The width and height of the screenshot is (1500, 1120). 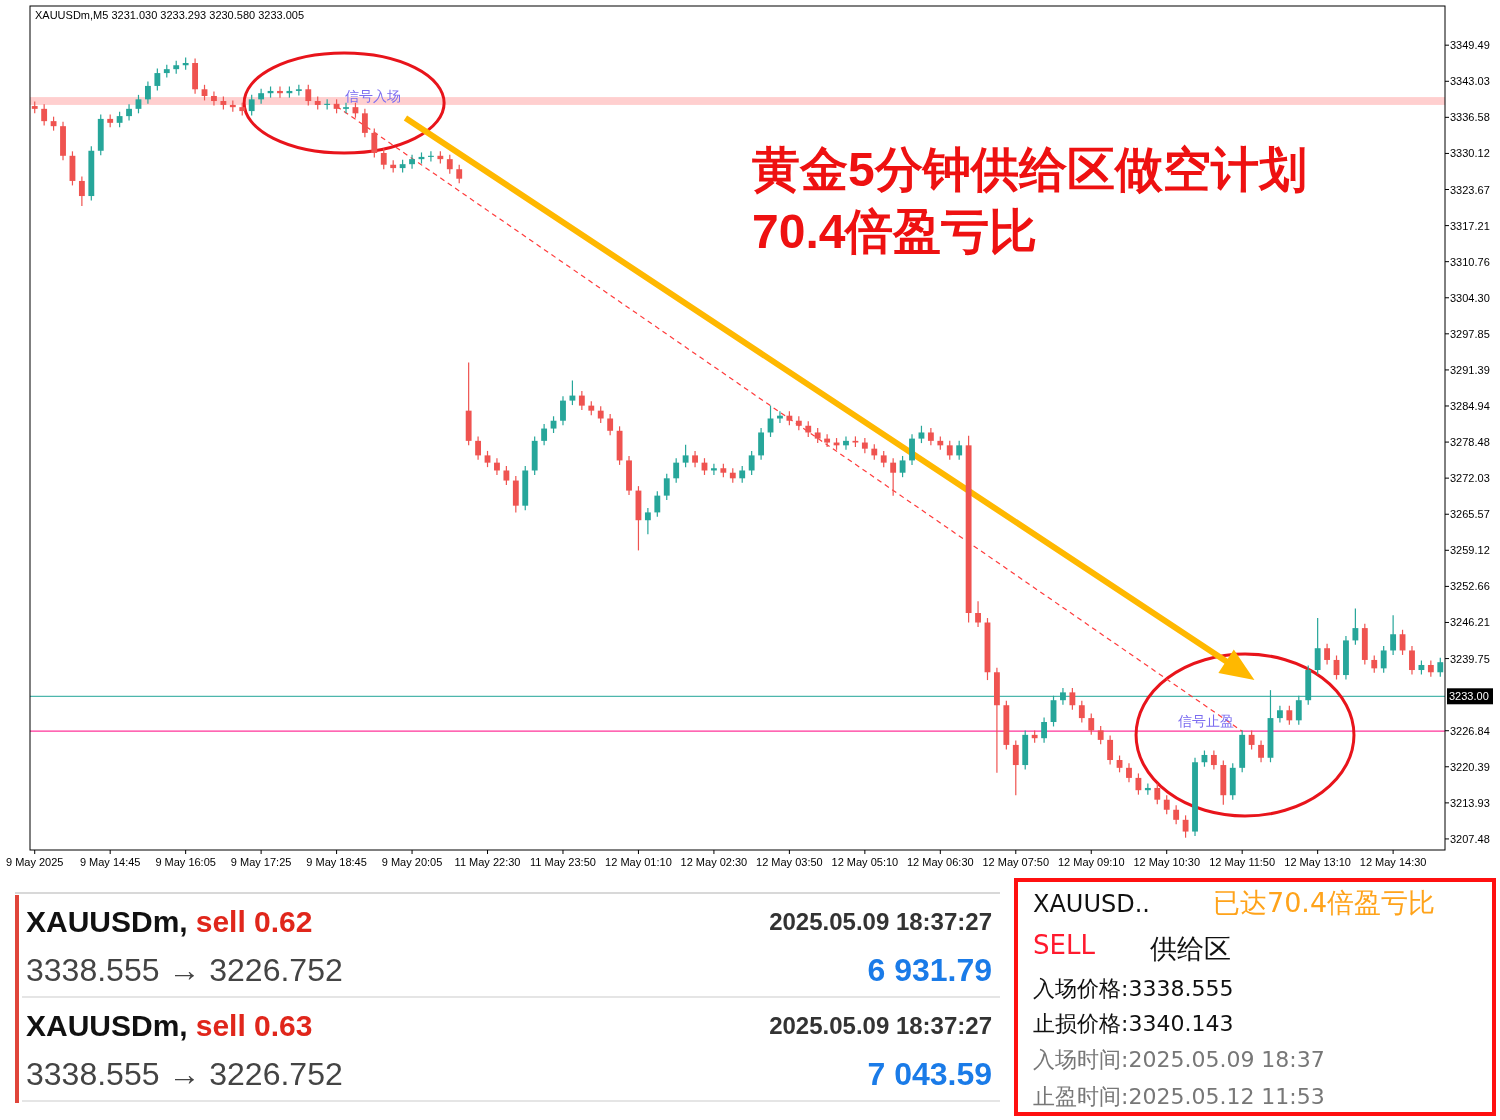 What do you see at coordinates (110, 862) in the screenshot?
I see `xtick: 9 May 14:45` at bounding box center [110, 862].